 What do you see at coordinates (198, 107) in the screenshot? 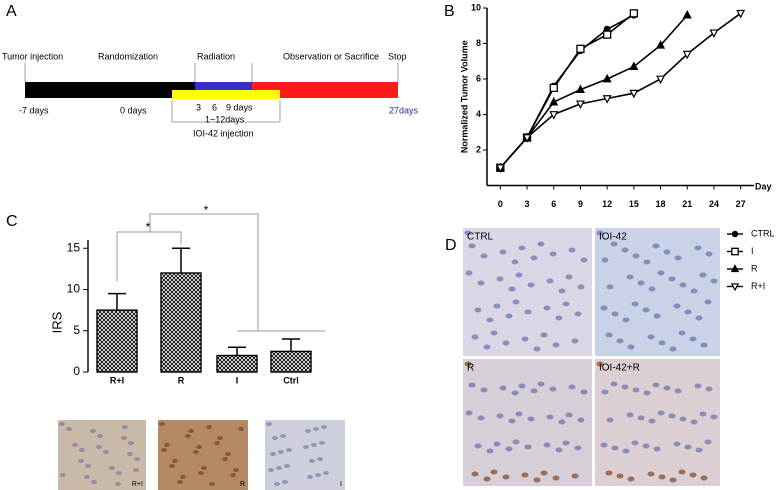
I see `day-label: 3` at bounding box center [198, 107].